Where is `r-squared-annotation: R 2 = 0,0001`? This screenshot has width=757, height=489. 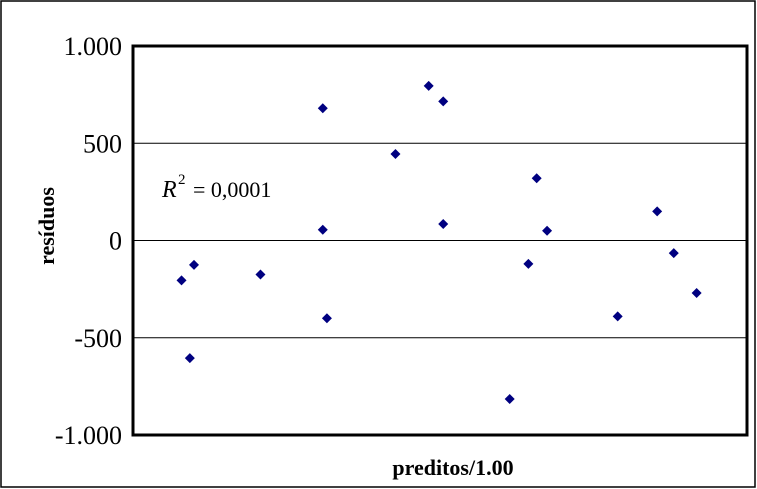
r-squared-annotation: R 2 = 0,0001 is located at coordinates (216, 187).